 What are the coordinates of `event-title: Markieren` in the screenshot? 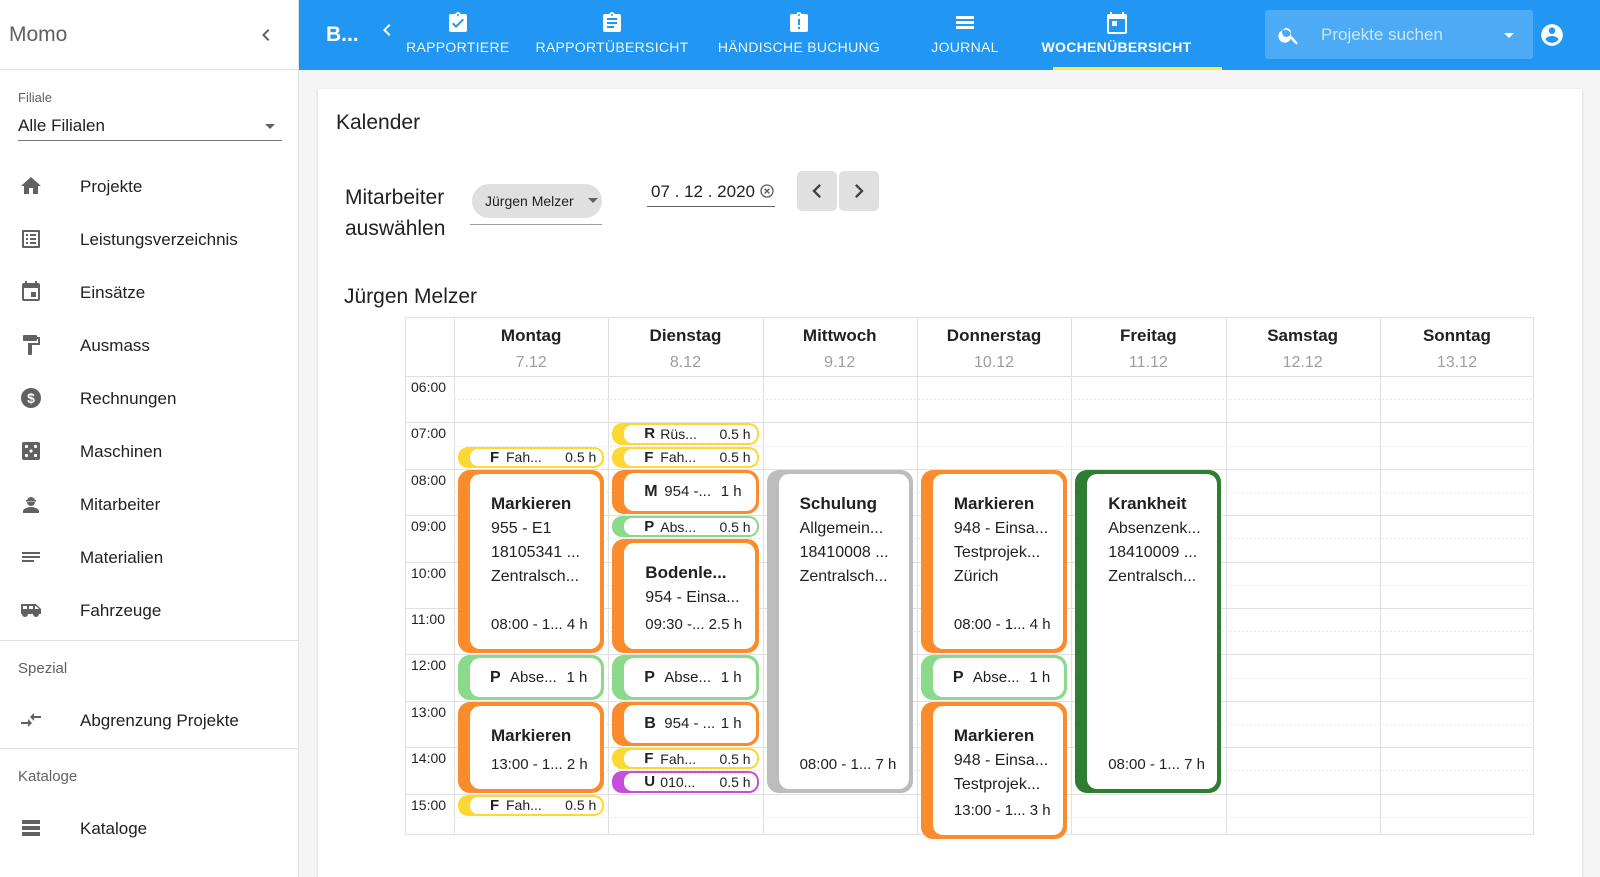 It's located at (531, 503).